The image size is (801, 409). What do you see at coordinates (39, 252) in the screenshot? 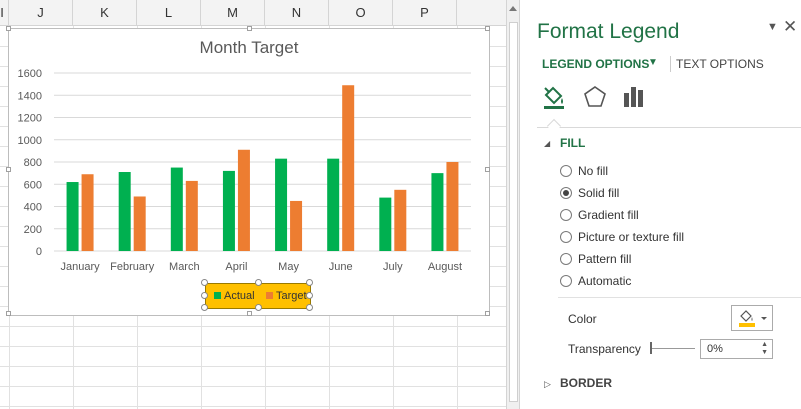
I see `y-tick-label: 0` at bounding box center [39, 252].